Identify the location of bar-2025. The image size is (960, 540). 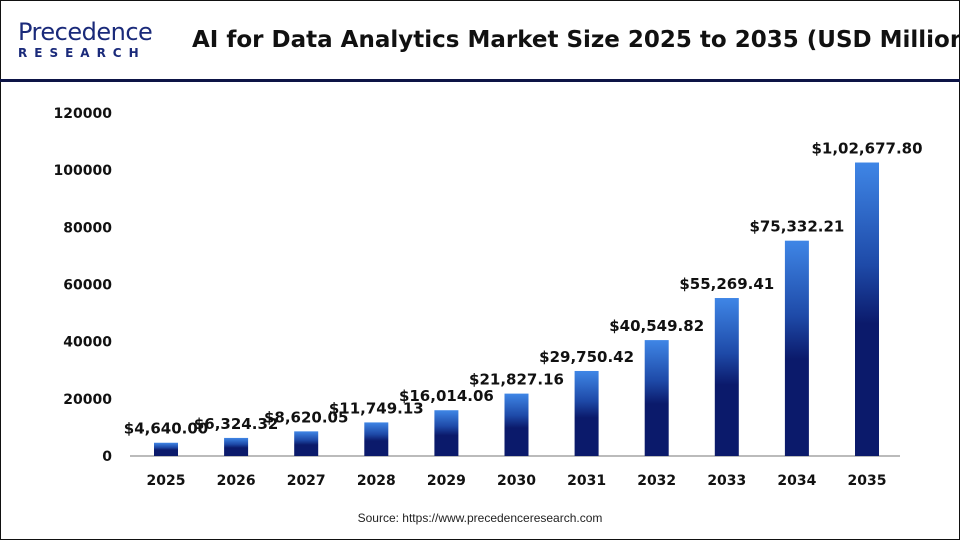
(166, 449).